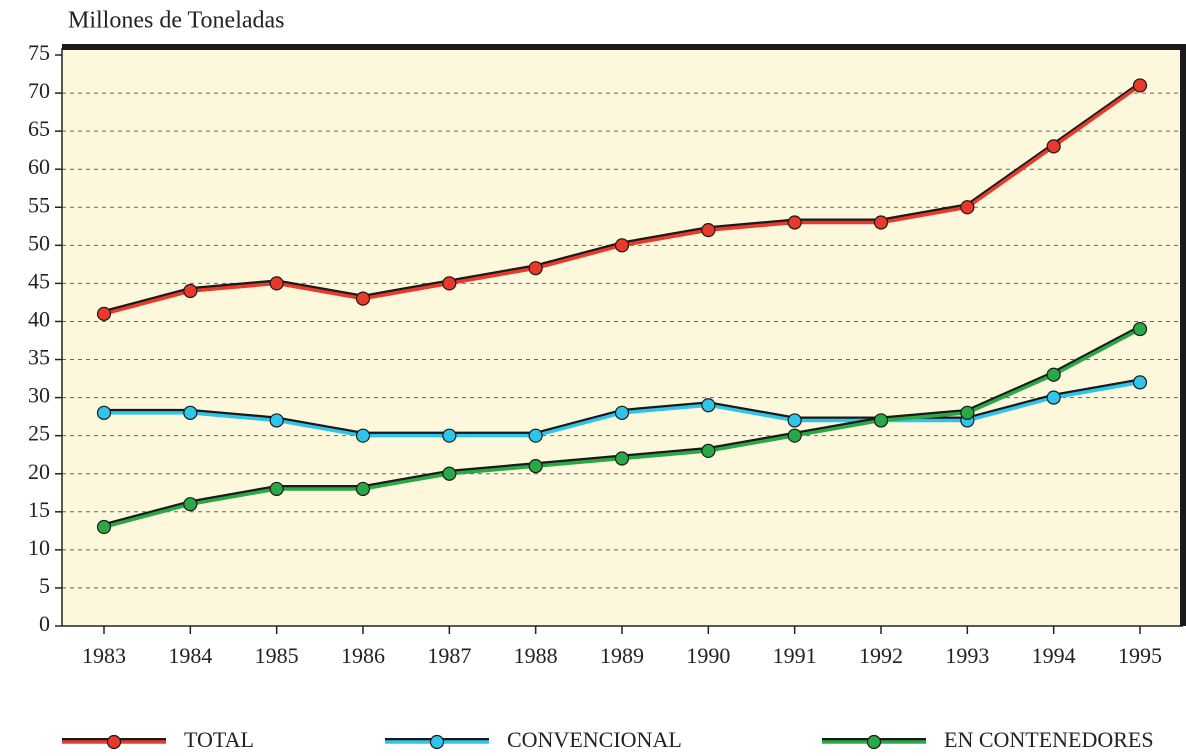  Describe the element at coordinates (536, 655) in the screenshot. I see `x-tick-label: 1988` at that location.